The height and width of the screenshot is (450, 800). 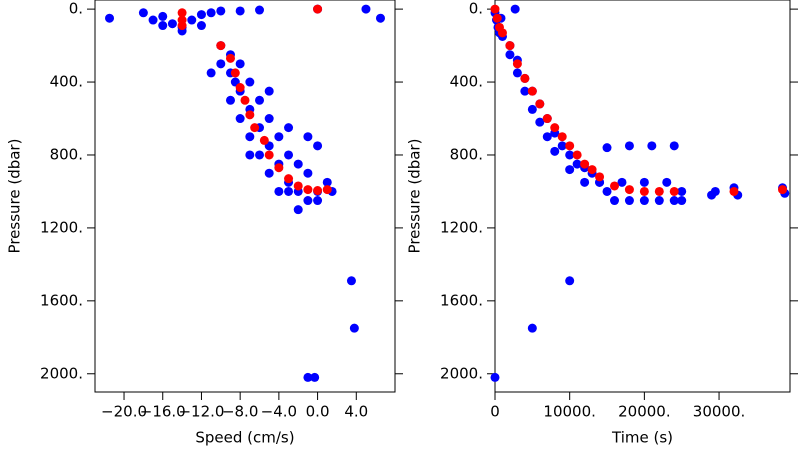 What do you see at coordinates (244, 438) in the screenshot?
I see `x-axis-title: Speed (cm/s)` at bounding box center [244, 438].